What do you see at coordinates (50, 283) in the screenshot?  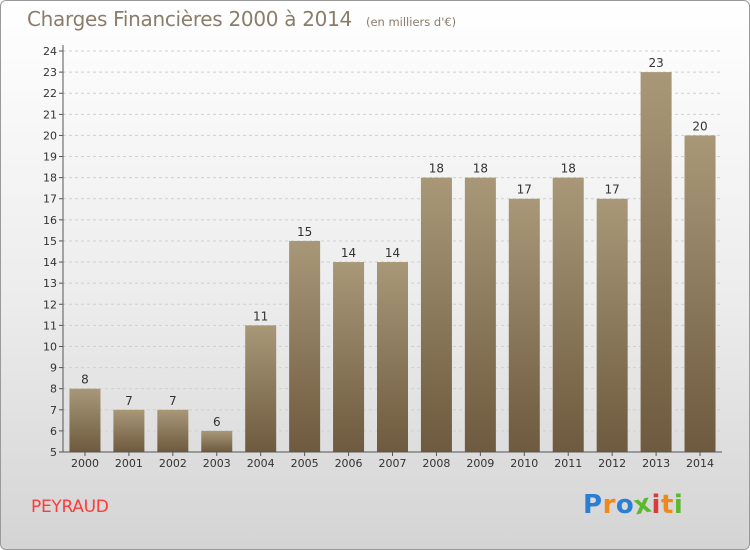 I see `y-tick-label: 13` at bounding box center [50, 283].